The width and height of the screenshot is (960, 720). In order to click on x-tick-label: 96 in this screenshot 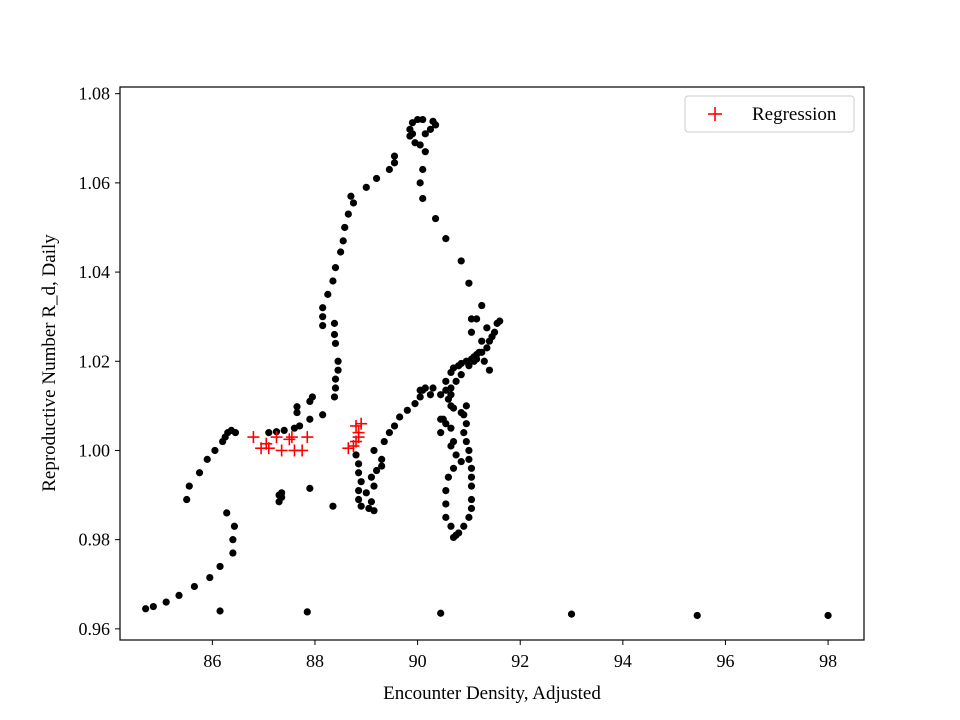, I will do `click(725, 661)`.